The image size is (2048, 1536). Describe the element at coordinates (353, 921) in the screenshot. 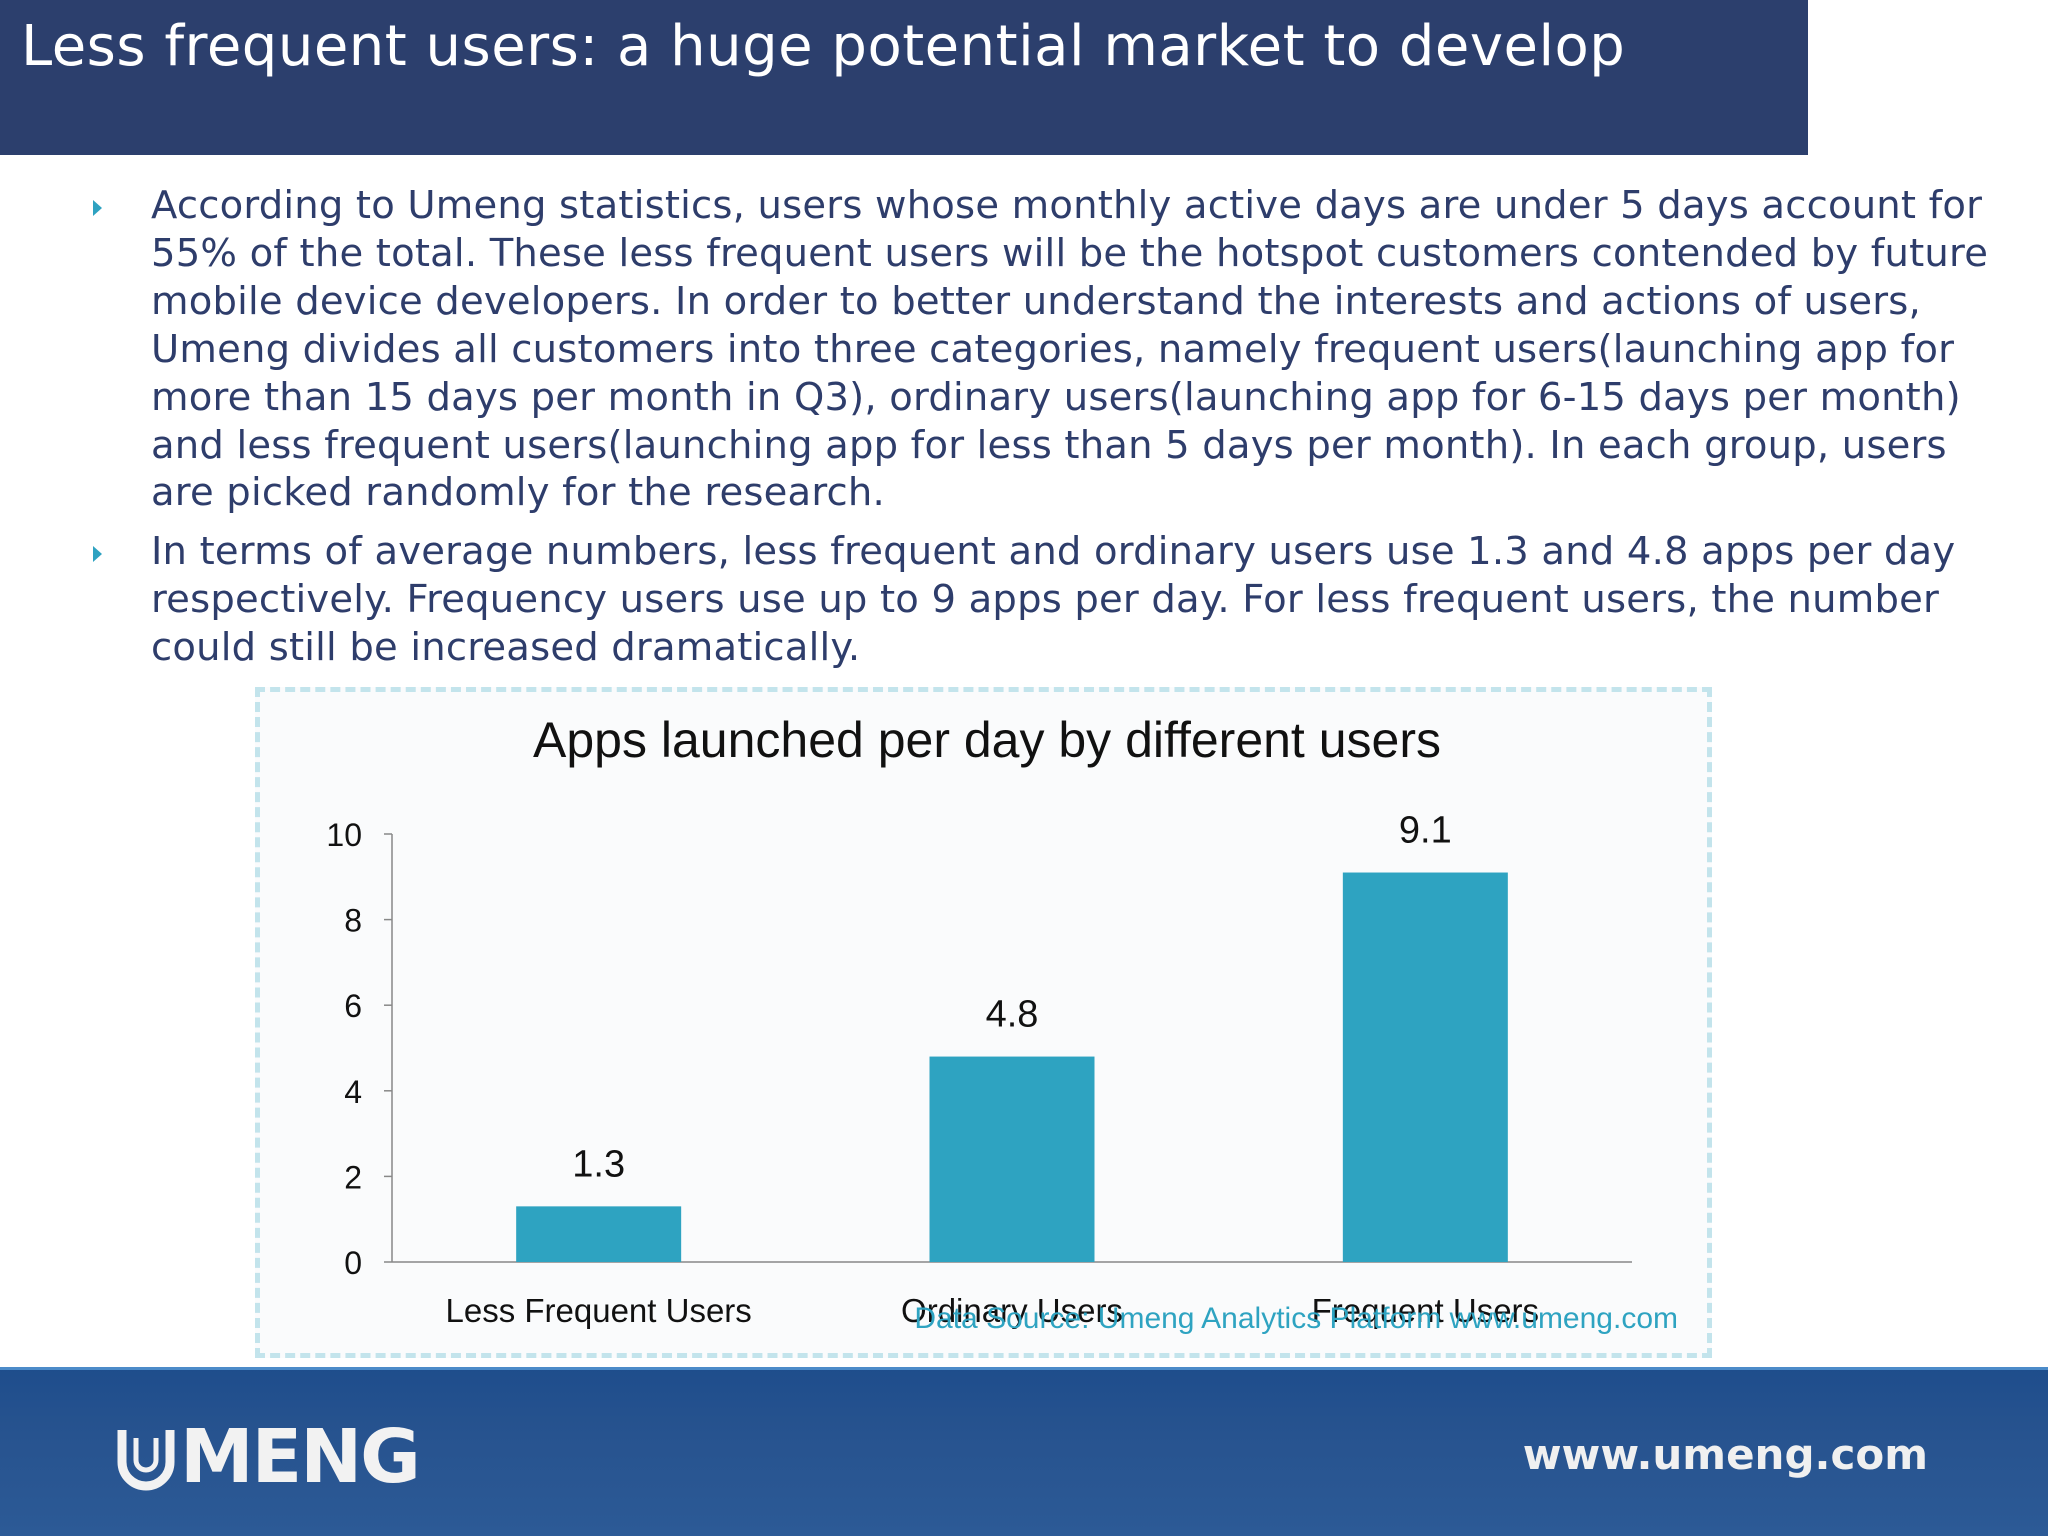

I see `y-tick-label: 8` at that location.